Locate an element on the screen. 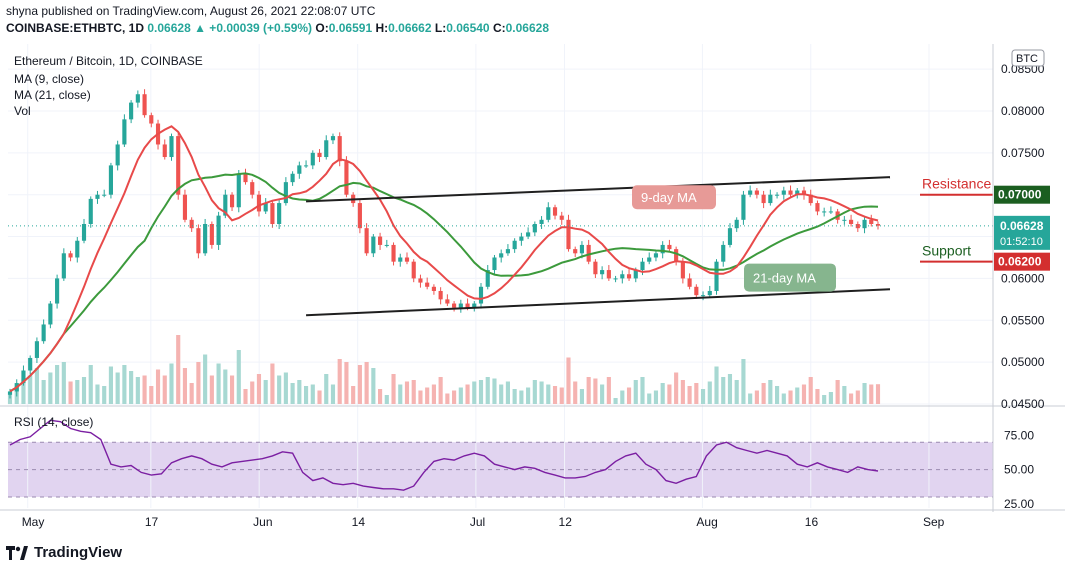 This screenshot has height=573, width=1065. time-tick-label: Aug is located at coordinates (706, 522).